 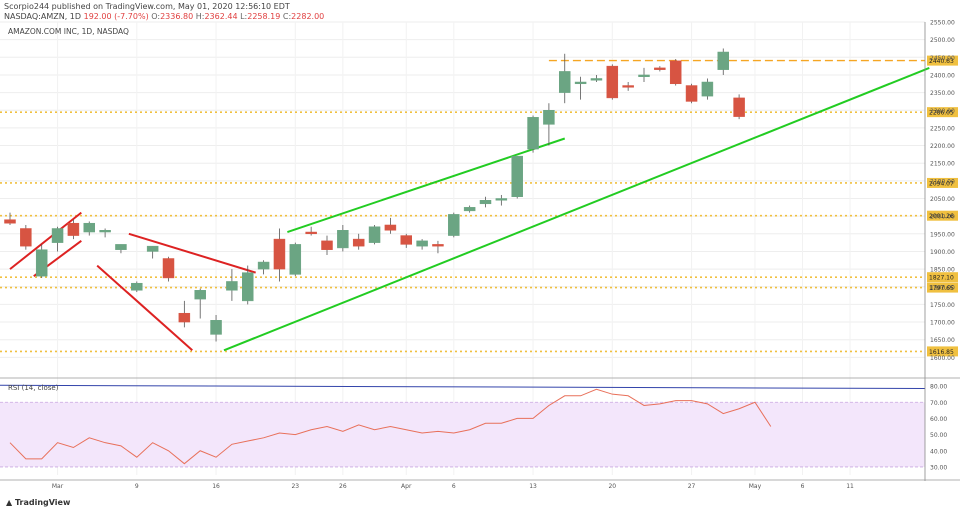 I want to click on y-tick-label: 1700.00, so click(x=942, y=323).